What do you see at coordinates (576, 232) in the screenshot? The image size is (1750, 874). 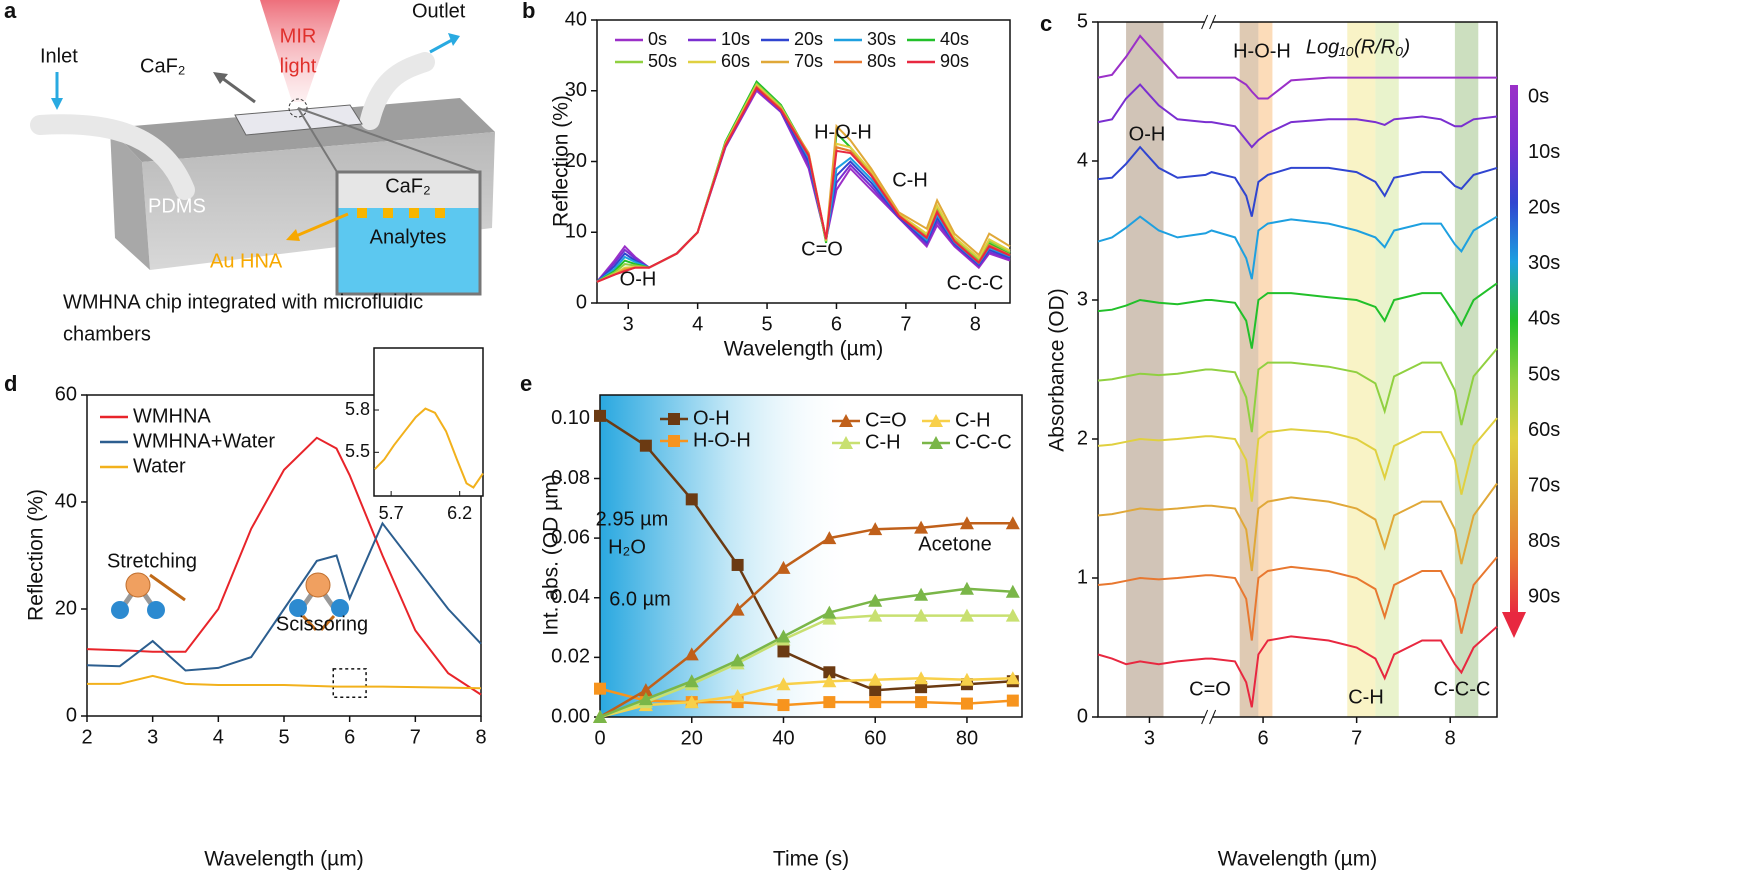 I see `y-tick-label: 10` at bounding box center [576, 232].